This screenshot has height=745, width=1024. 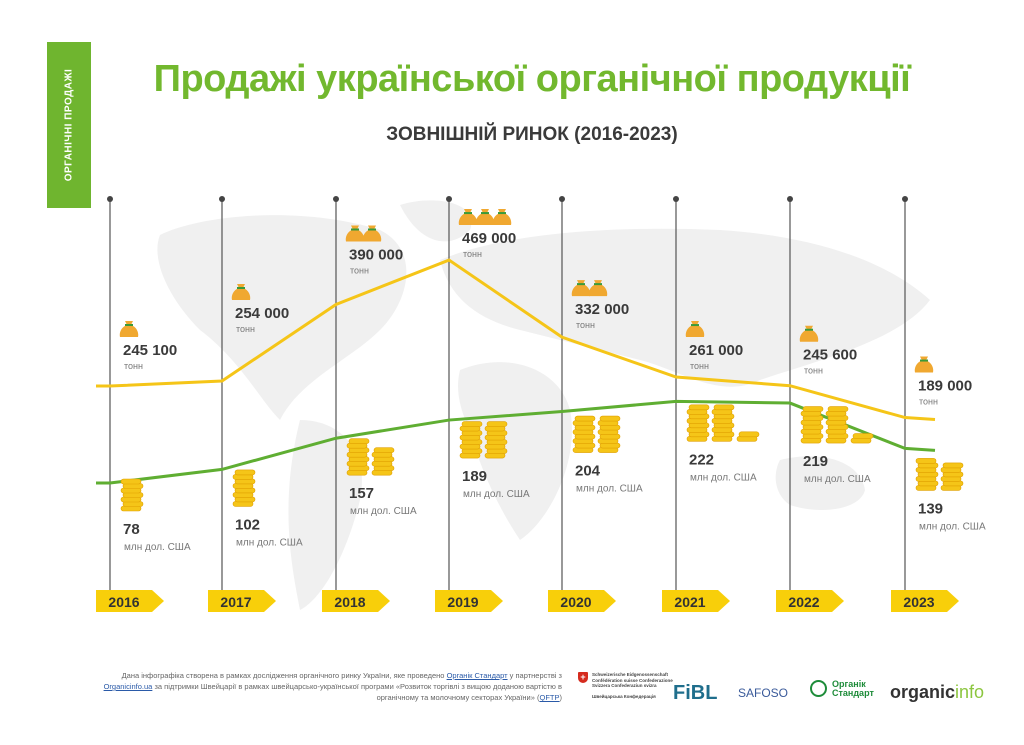 What do you see at coordinates (235, 602) in the screenshot?
I see `year-label: 2017` at bounding box center [235, 602].